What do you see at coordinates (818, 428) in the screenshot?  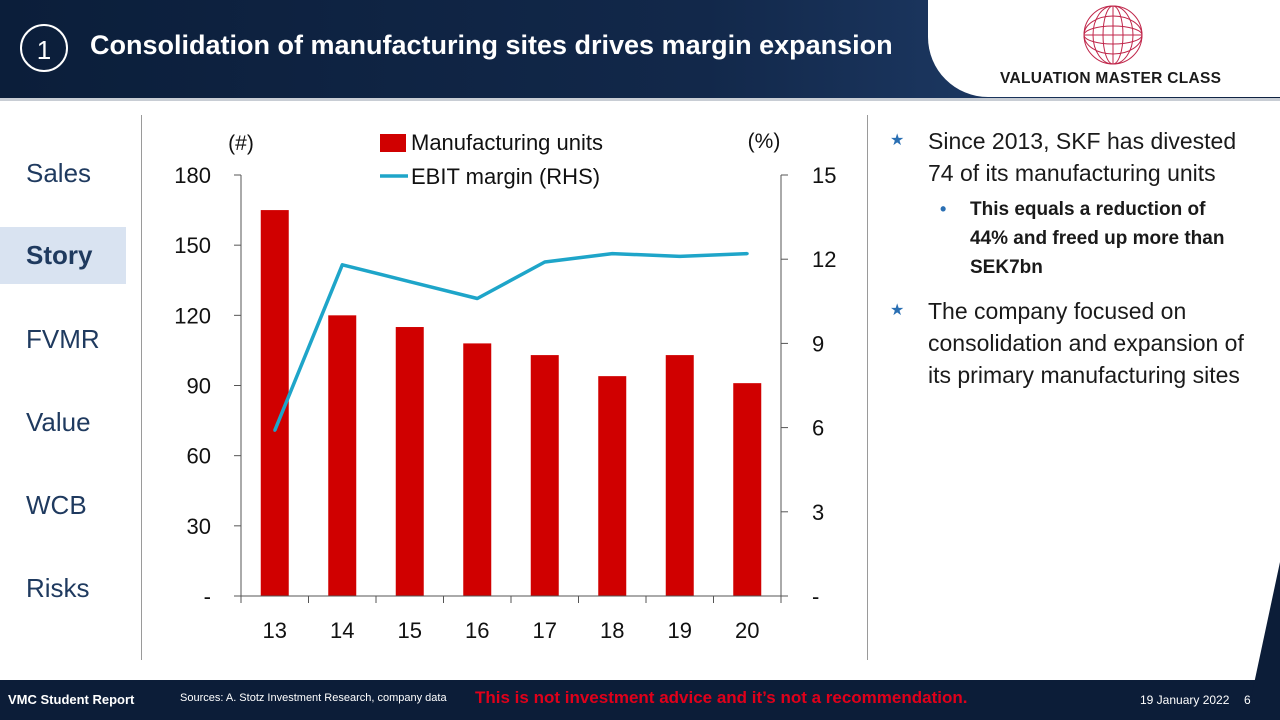 I see `right-tick-label: 6` at bounding box center [818, 428].